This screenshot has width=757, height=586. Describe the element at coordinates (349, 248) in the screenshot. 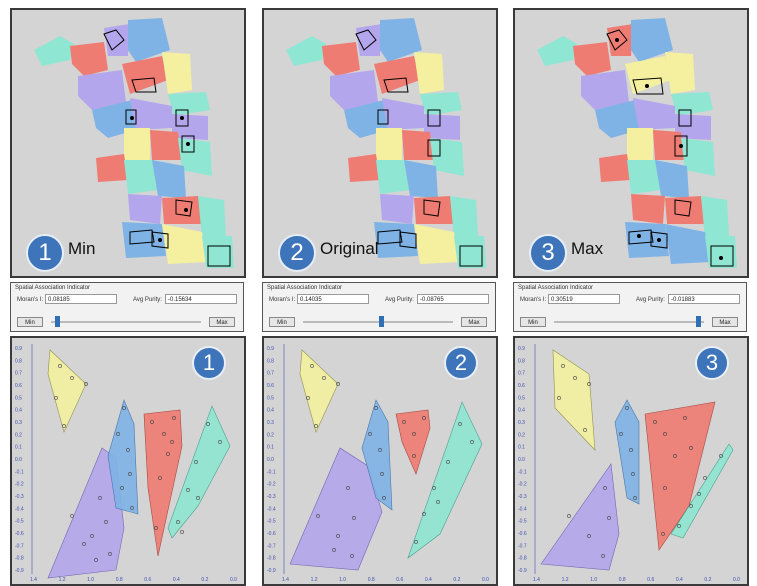

I see `panel-label: Original` at that location.